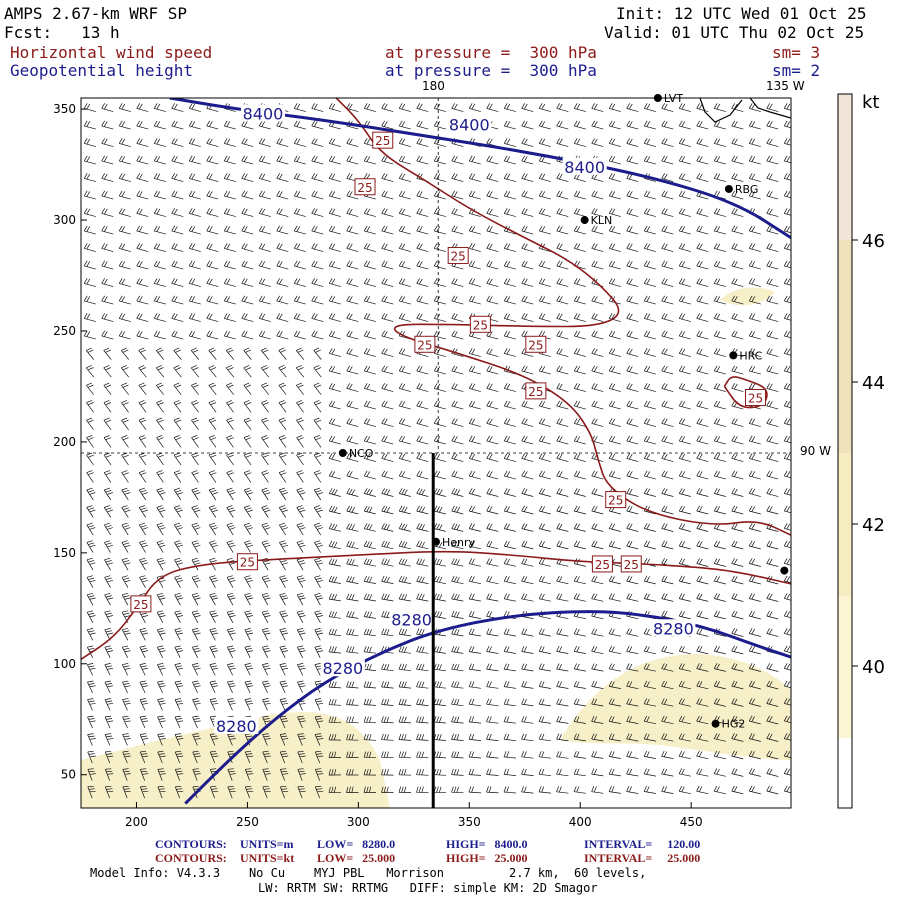  I want to click on color-legend: 46 44 42 40 kt, so click(861, 450).